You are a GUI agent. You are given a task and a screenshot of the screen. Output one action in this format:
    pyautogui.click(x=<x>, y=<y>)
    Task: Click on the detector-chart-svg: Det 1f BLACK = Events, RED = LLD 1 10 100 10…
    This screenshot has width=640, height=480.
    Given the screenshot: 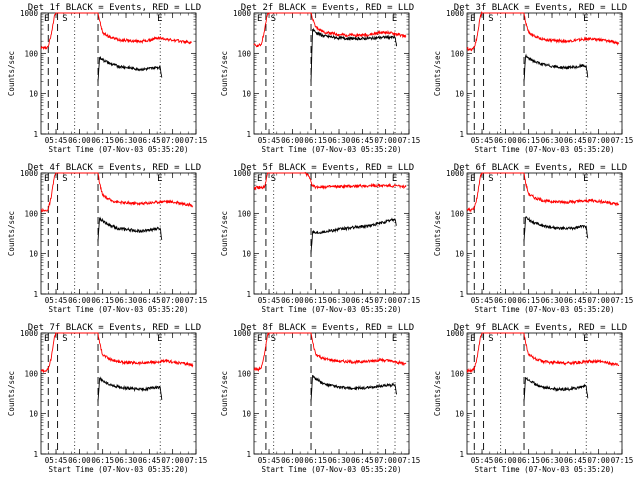 What is the action you would take?
    pyautogui.click(x=107, y=78)
    